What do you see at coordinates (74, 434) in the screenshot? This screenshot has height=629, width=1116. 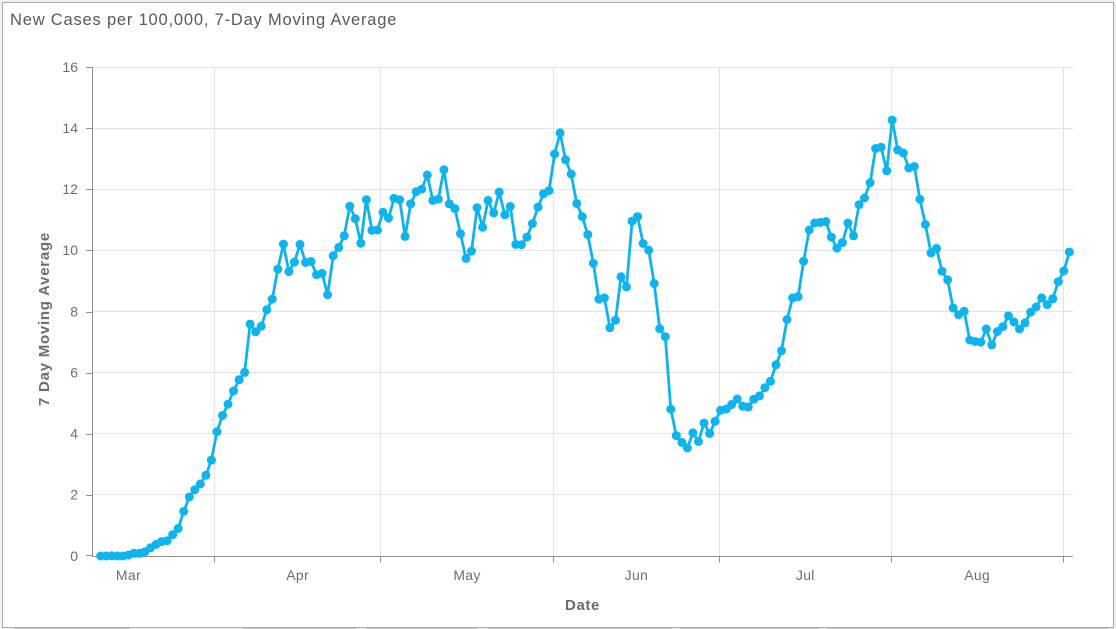 I see `svg-text: 4` at bounding box center [74, 434].